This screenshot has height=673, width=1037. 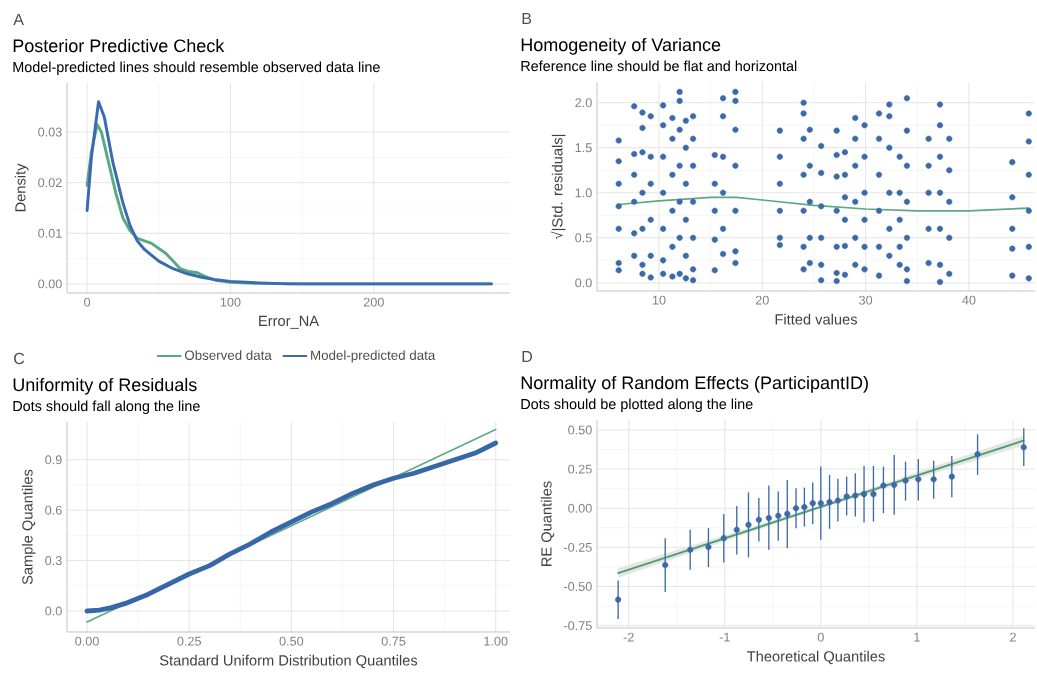 I want to click on legend-label: Model-predicted data, so click(x=373, y=356).